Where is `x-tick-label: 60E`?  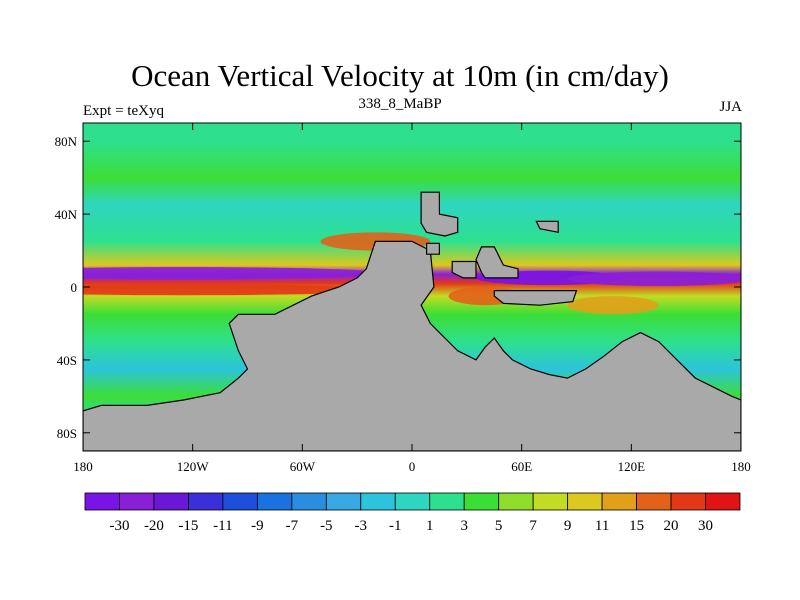 x-tick-label: 60E is located at coordinates (521, 466).